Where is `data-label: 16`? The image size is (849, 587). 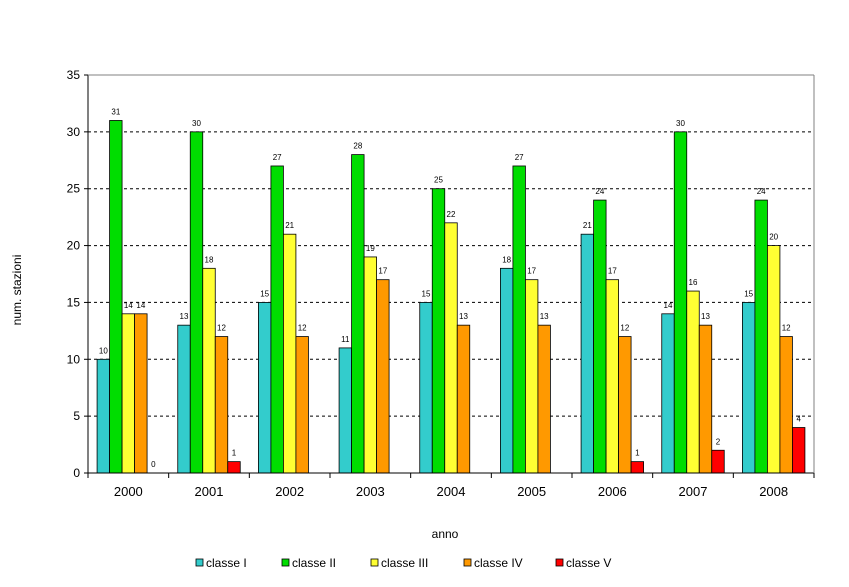 data-label: 16 is located at coordinates (693, 282).